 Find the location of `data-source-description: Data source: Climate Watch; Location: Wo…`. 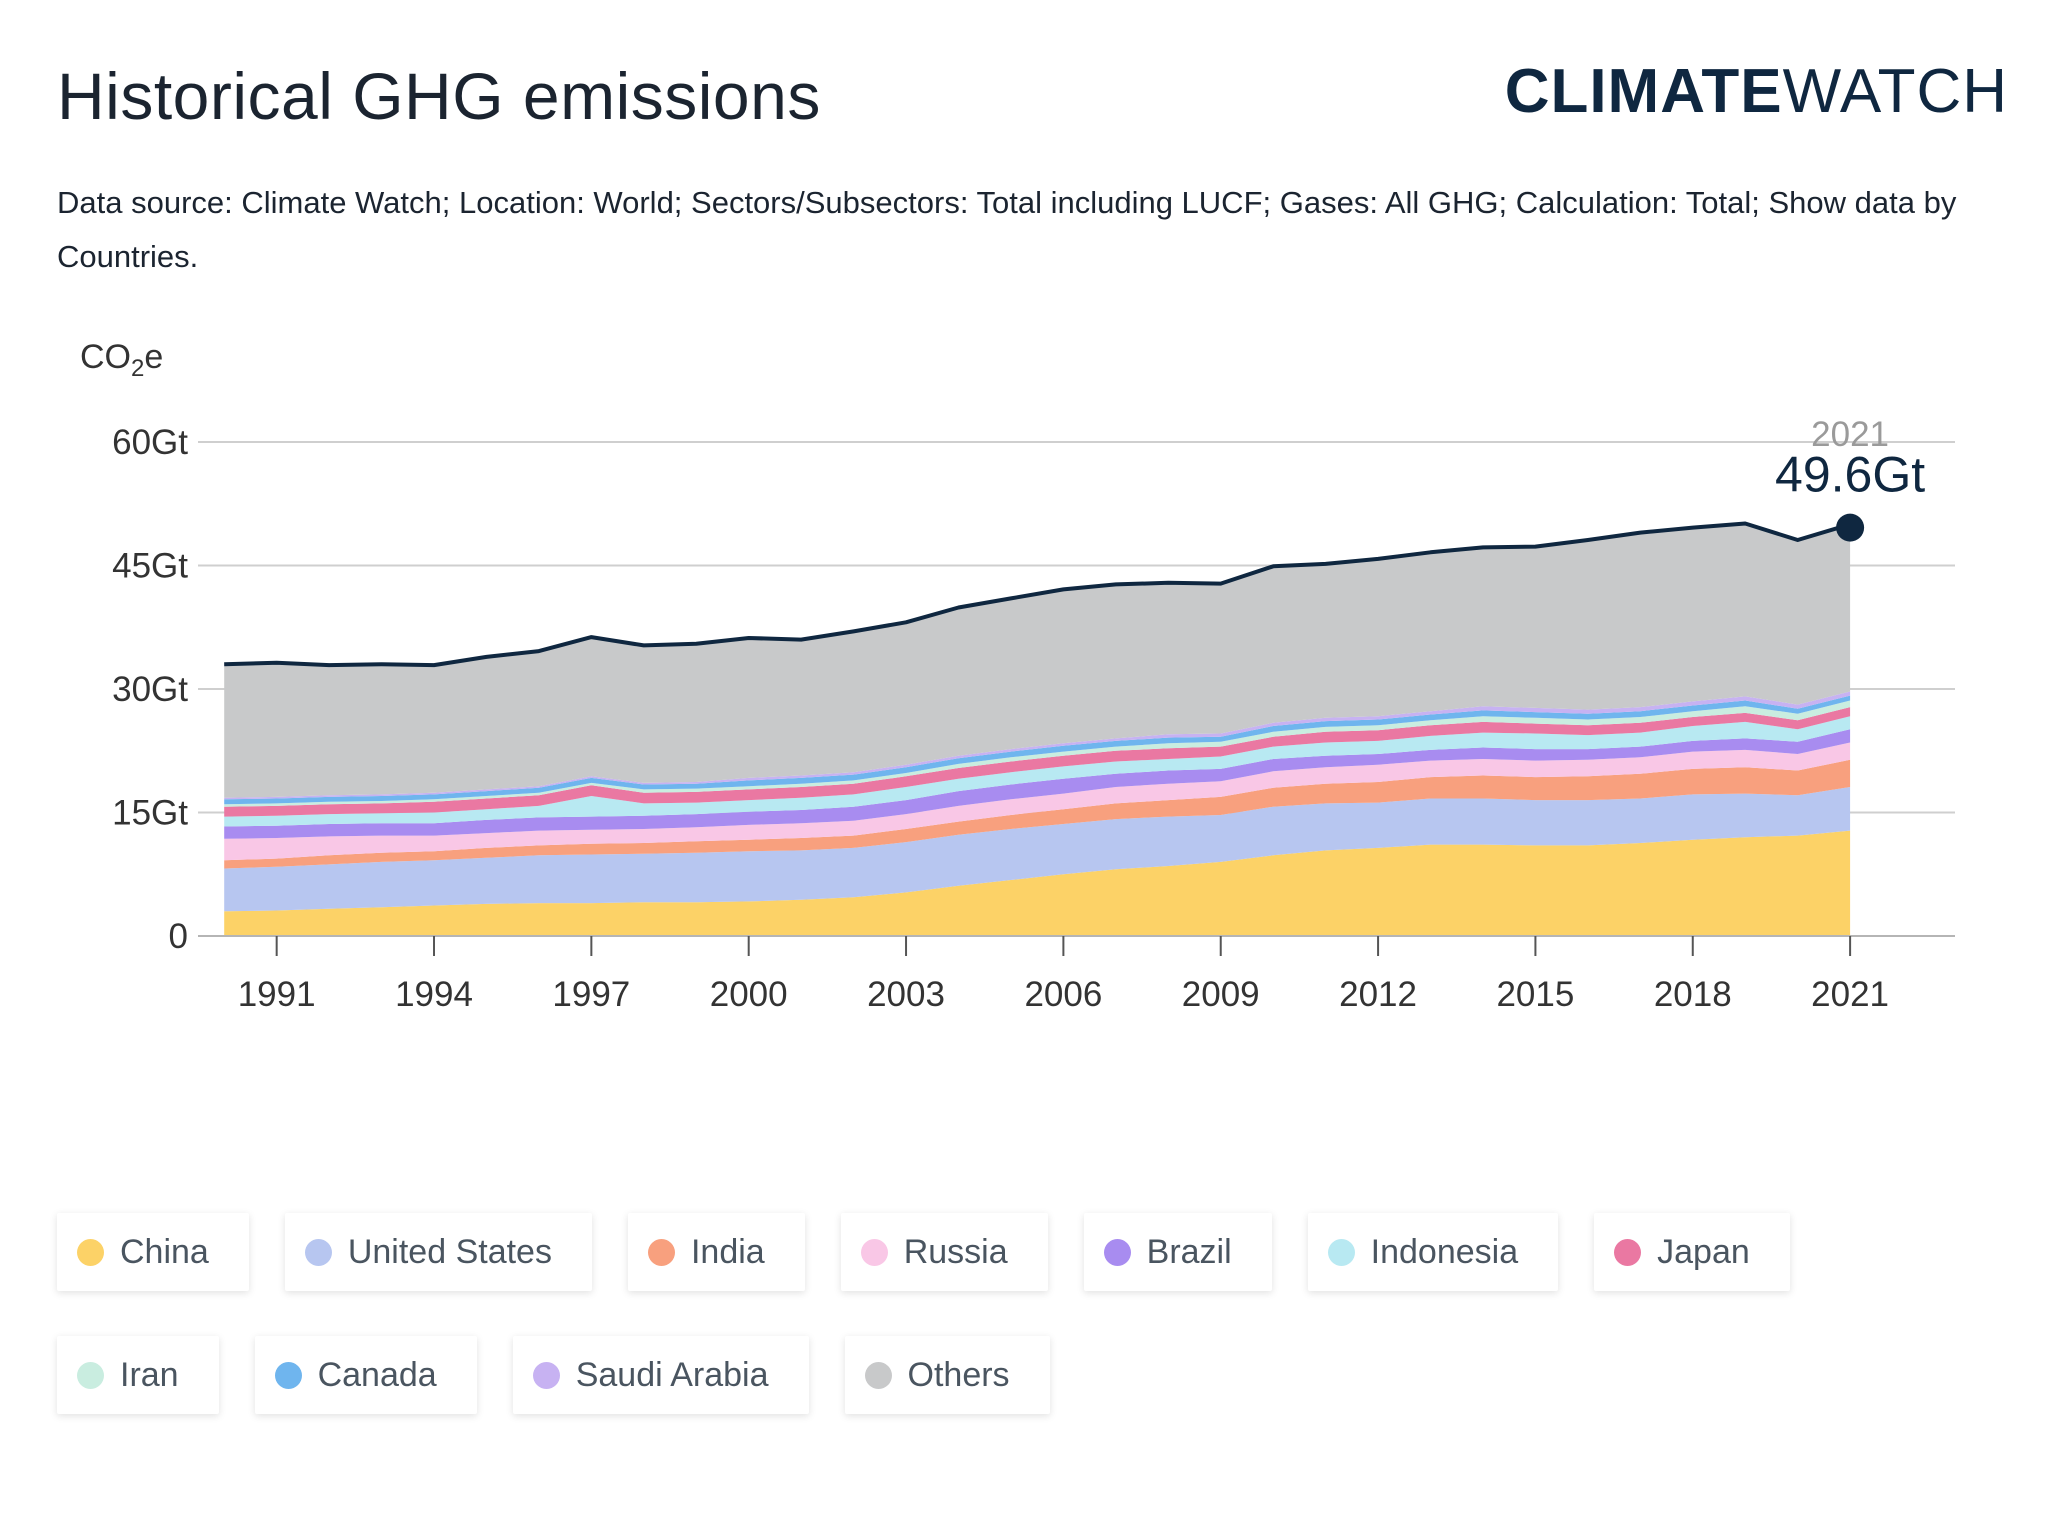

data-source-description: Data source: Climate Watch; Location: Wo… is located at coordinates (1007, 229).